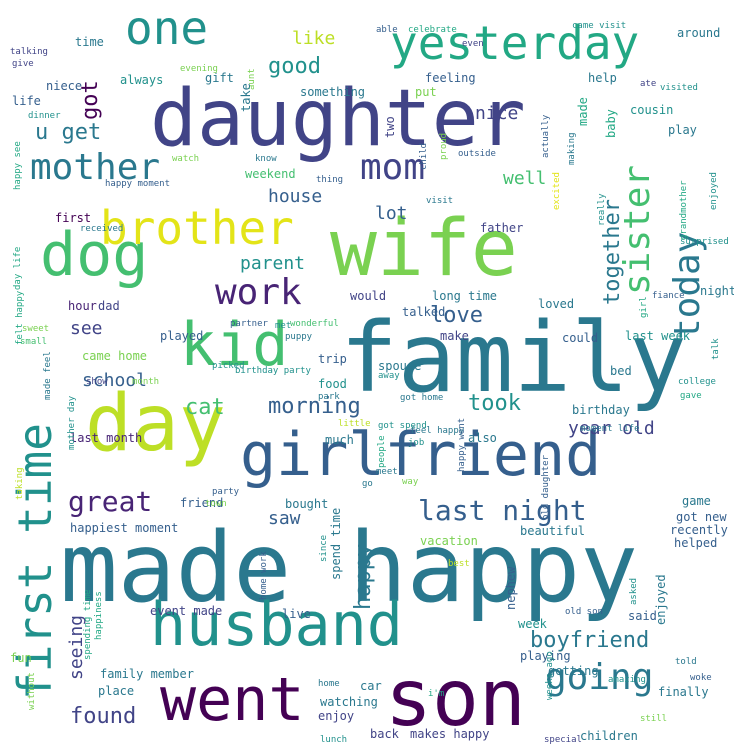 The width and height of the screenshot is (734, 756). Describe the element at coordinates (609, 736) in the screenshot. I see `word: children` at that location.